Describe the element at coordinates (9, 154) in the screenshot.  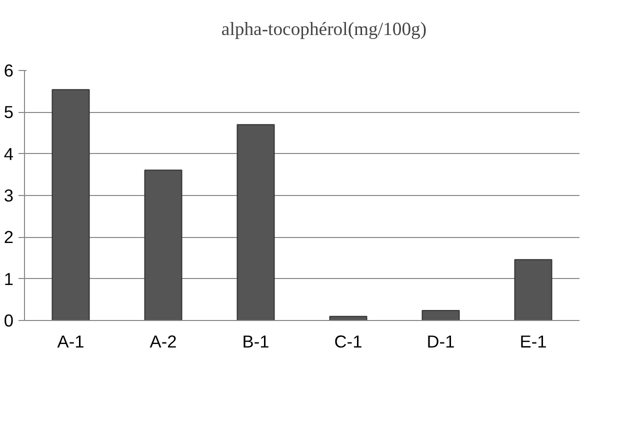
I see `y-tick-label: 4` at that location.